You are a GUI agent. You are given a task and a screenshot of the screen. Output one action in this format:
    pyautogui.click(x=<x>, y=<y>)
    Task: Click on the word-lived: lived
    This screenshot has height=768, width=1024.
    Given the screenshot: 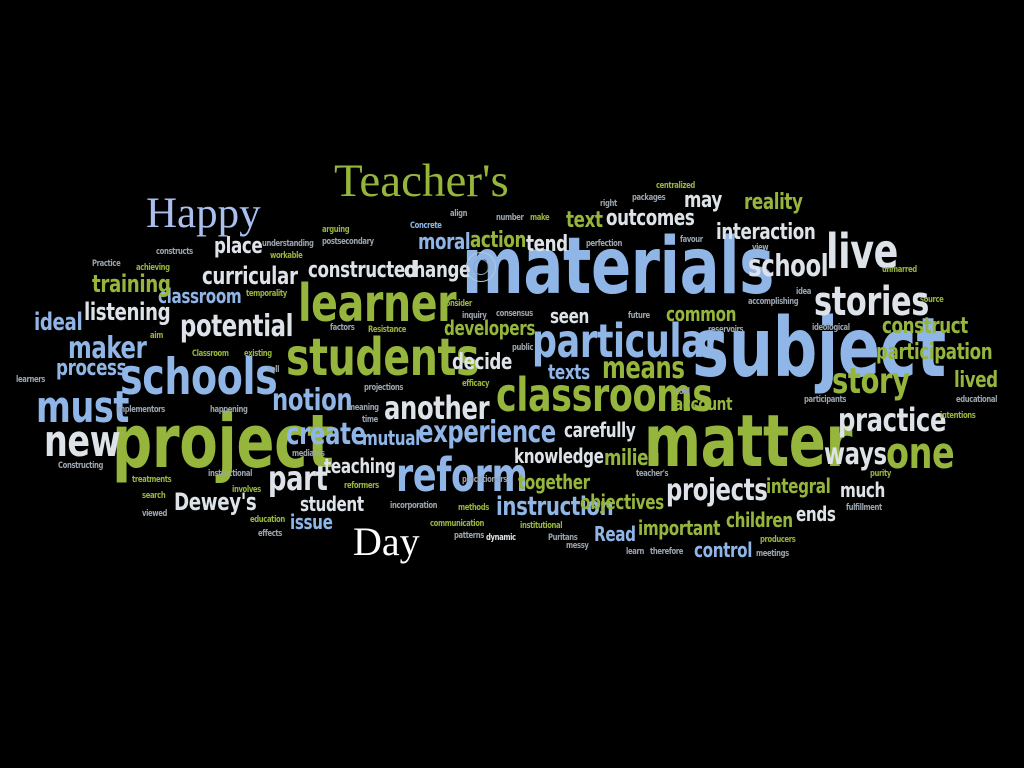 What is the action you would take?
    pyautogui.click(x=976, y=380)
    